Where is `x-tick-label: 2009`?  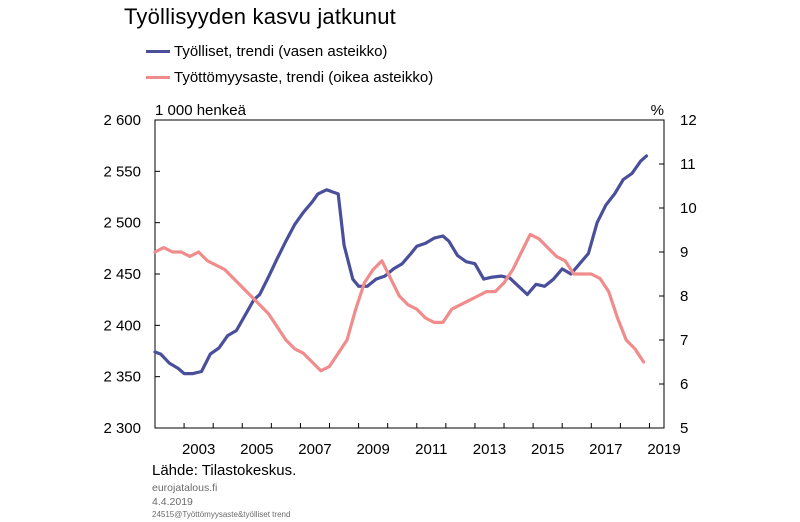 x-tick-label: 2009 is located at coordinates (372, 449).